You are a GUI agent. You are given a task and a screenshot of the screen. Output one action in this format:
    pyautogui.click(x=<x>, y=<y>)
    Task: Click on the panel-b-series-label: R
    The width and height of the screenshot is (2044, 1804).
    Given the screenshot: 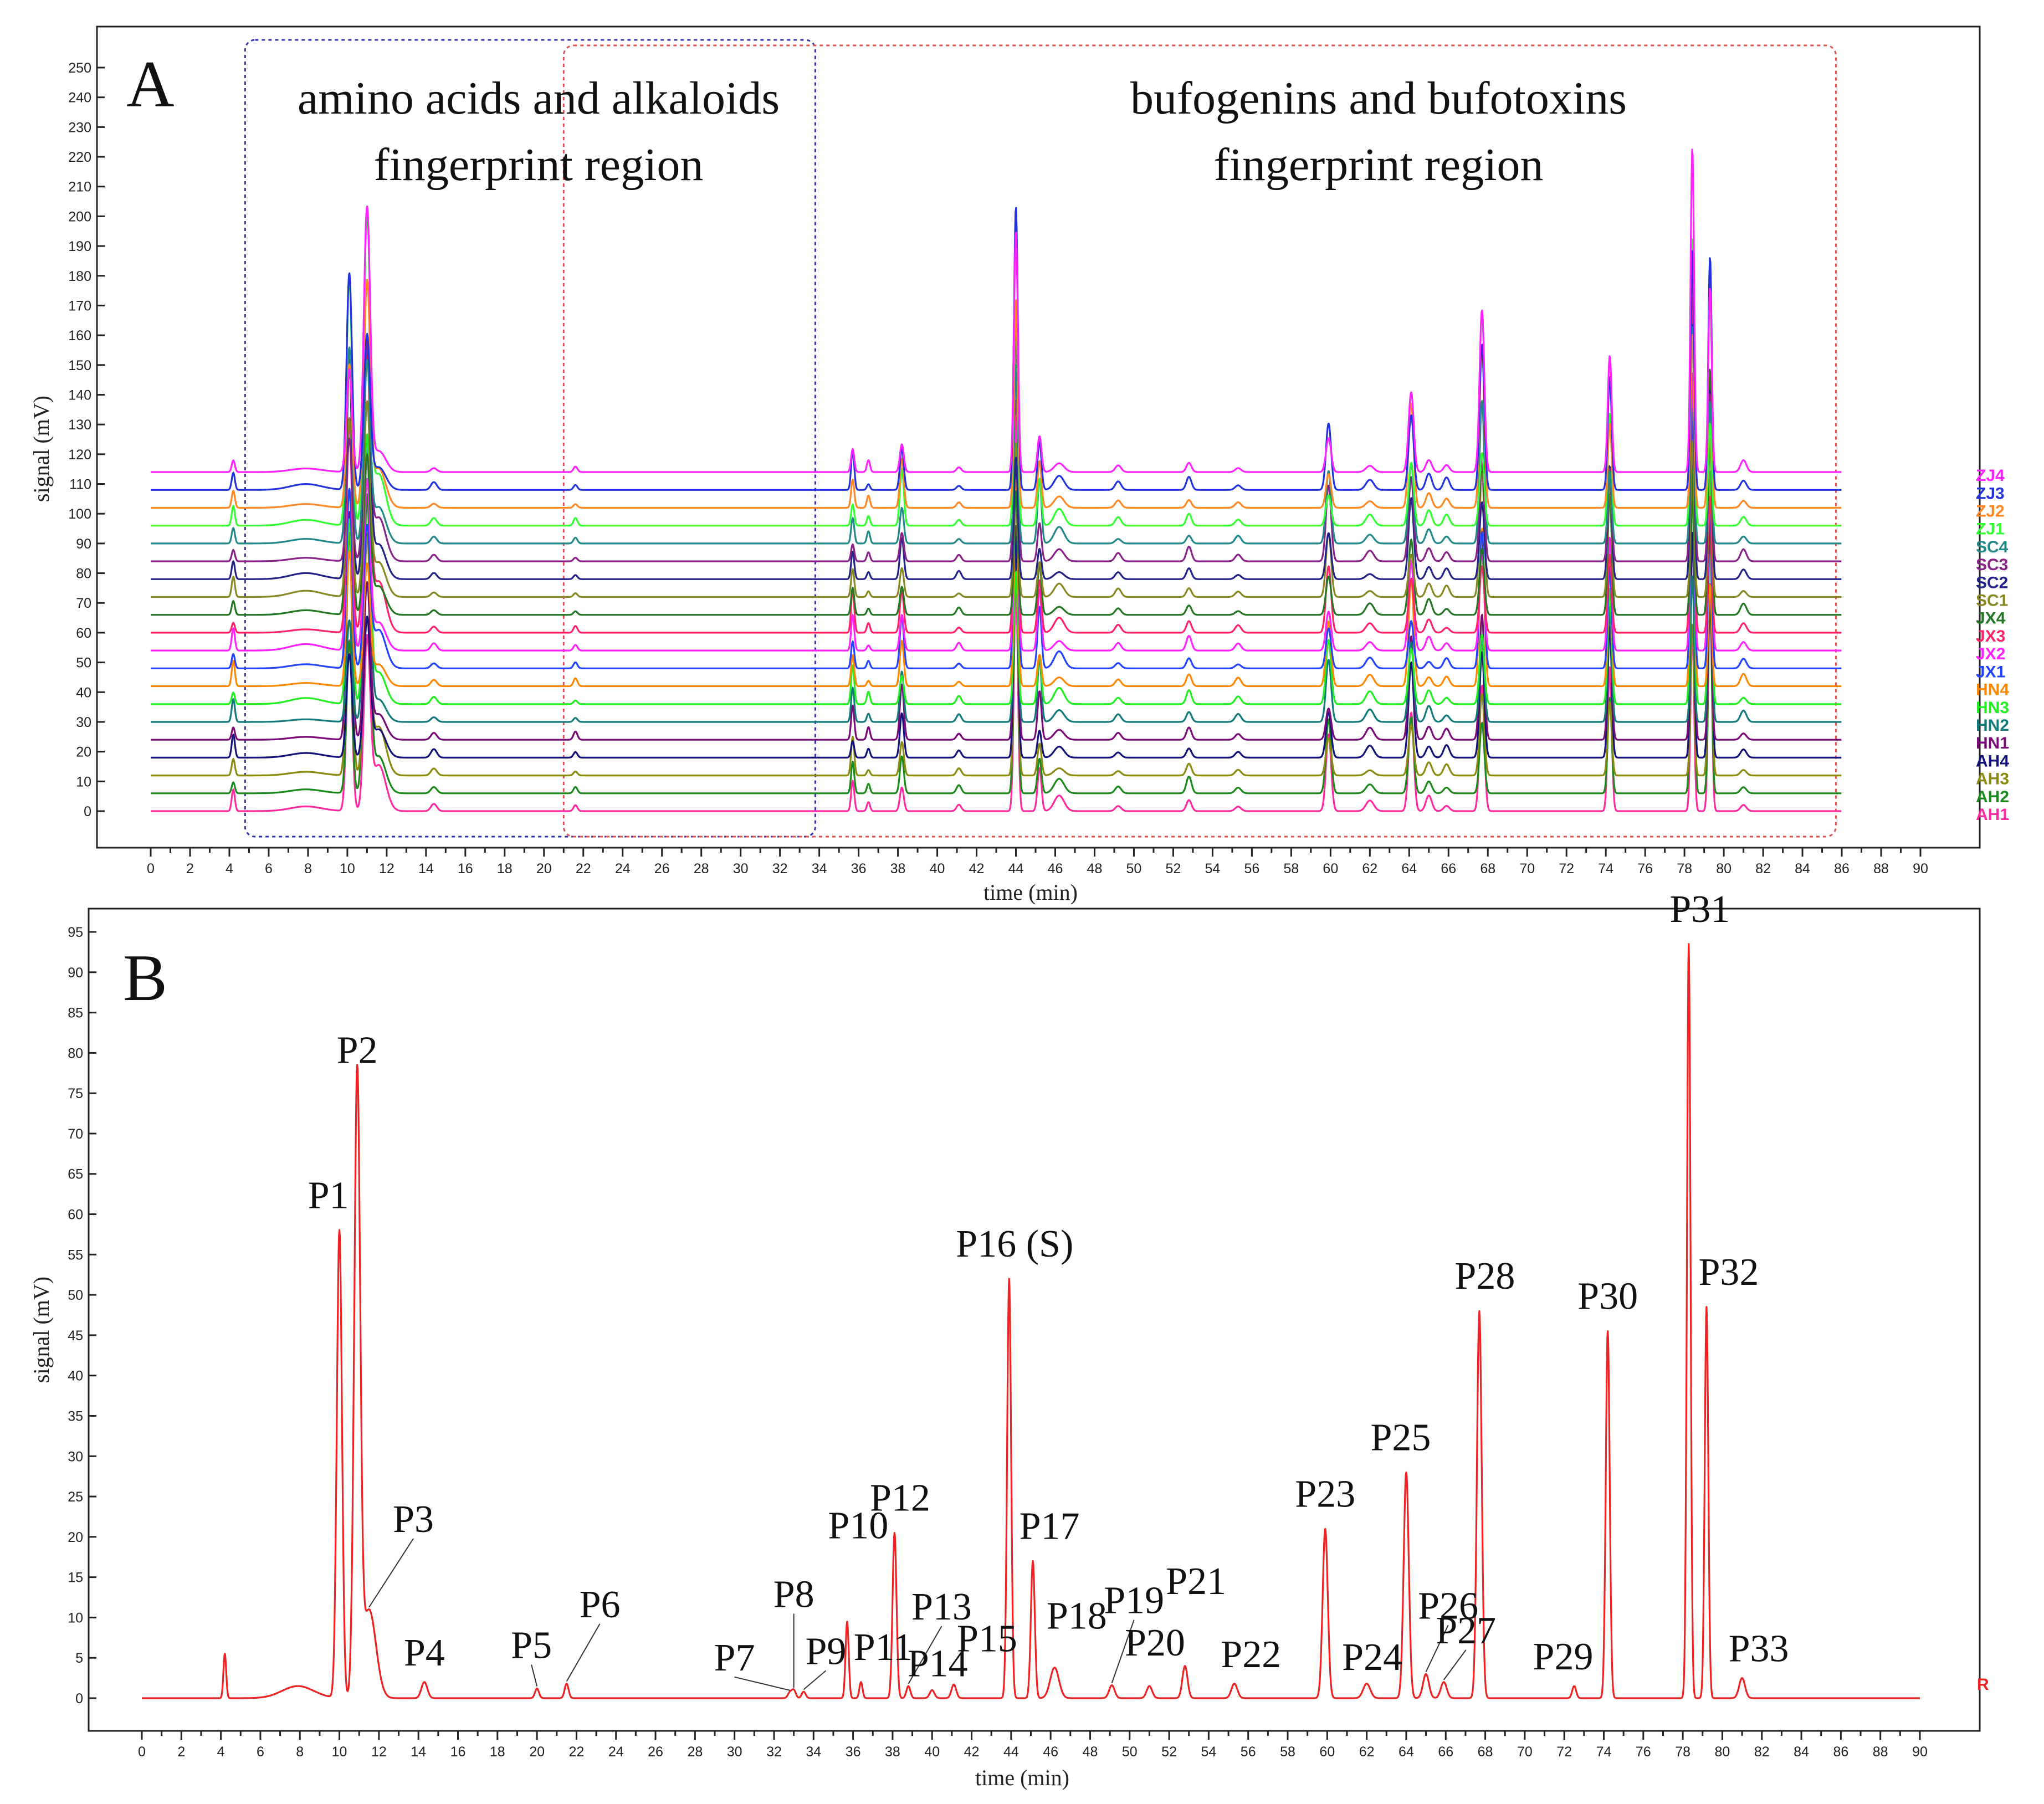 What is the action you would take?
    pyautogui.click(x=1983, y=1684)
    